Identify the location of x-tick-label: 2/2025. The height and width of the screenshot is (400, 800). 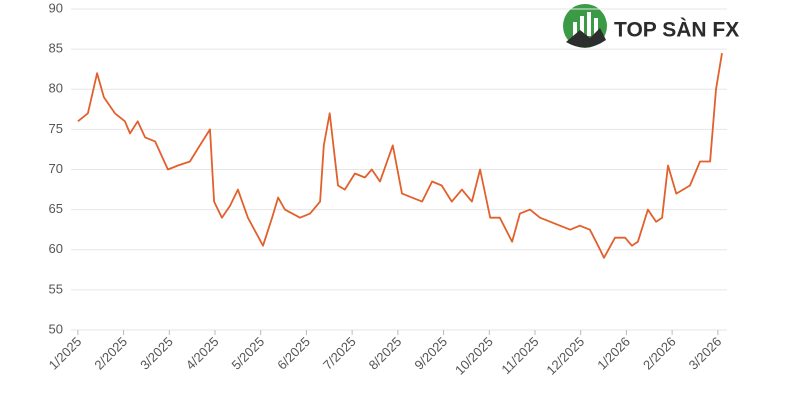
(110, 353).